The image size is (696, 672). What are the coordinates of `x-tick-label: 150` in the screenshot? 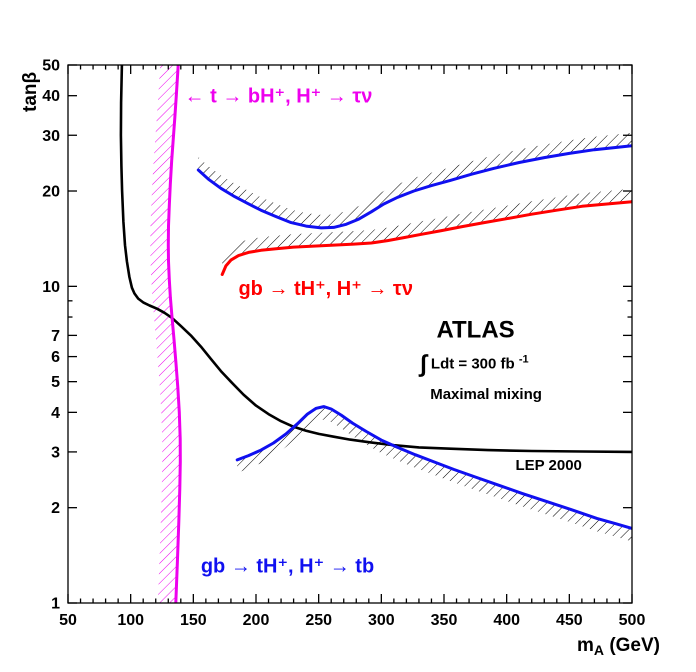 It's located at (193, 620).